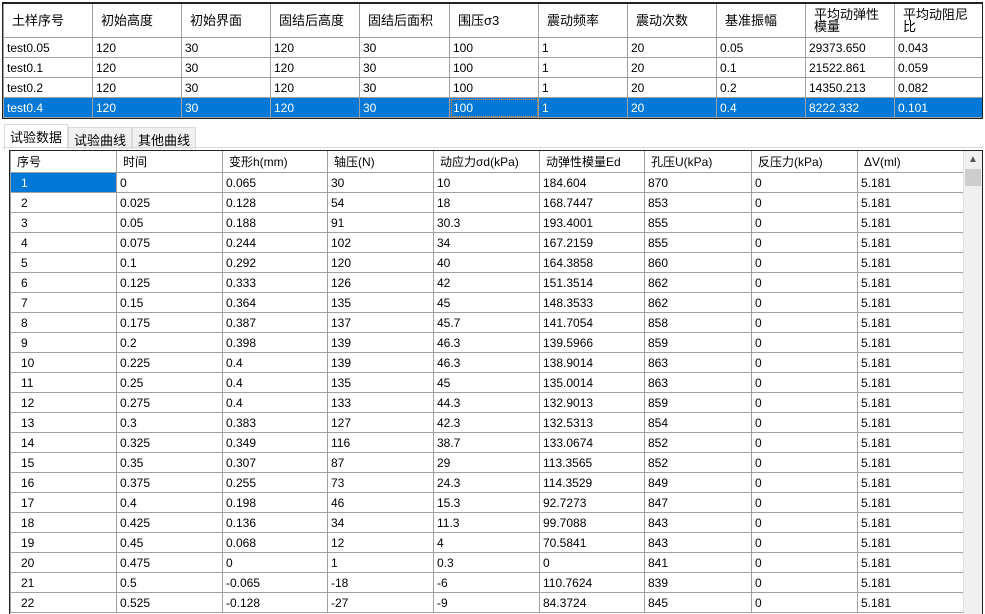 Image resolution: width=985 pixels, height=614 pixels. What do you see at coordinates (486, 322) in the screenshot?
I see `data-cell: 45.7` at bounding box center [486, 322].